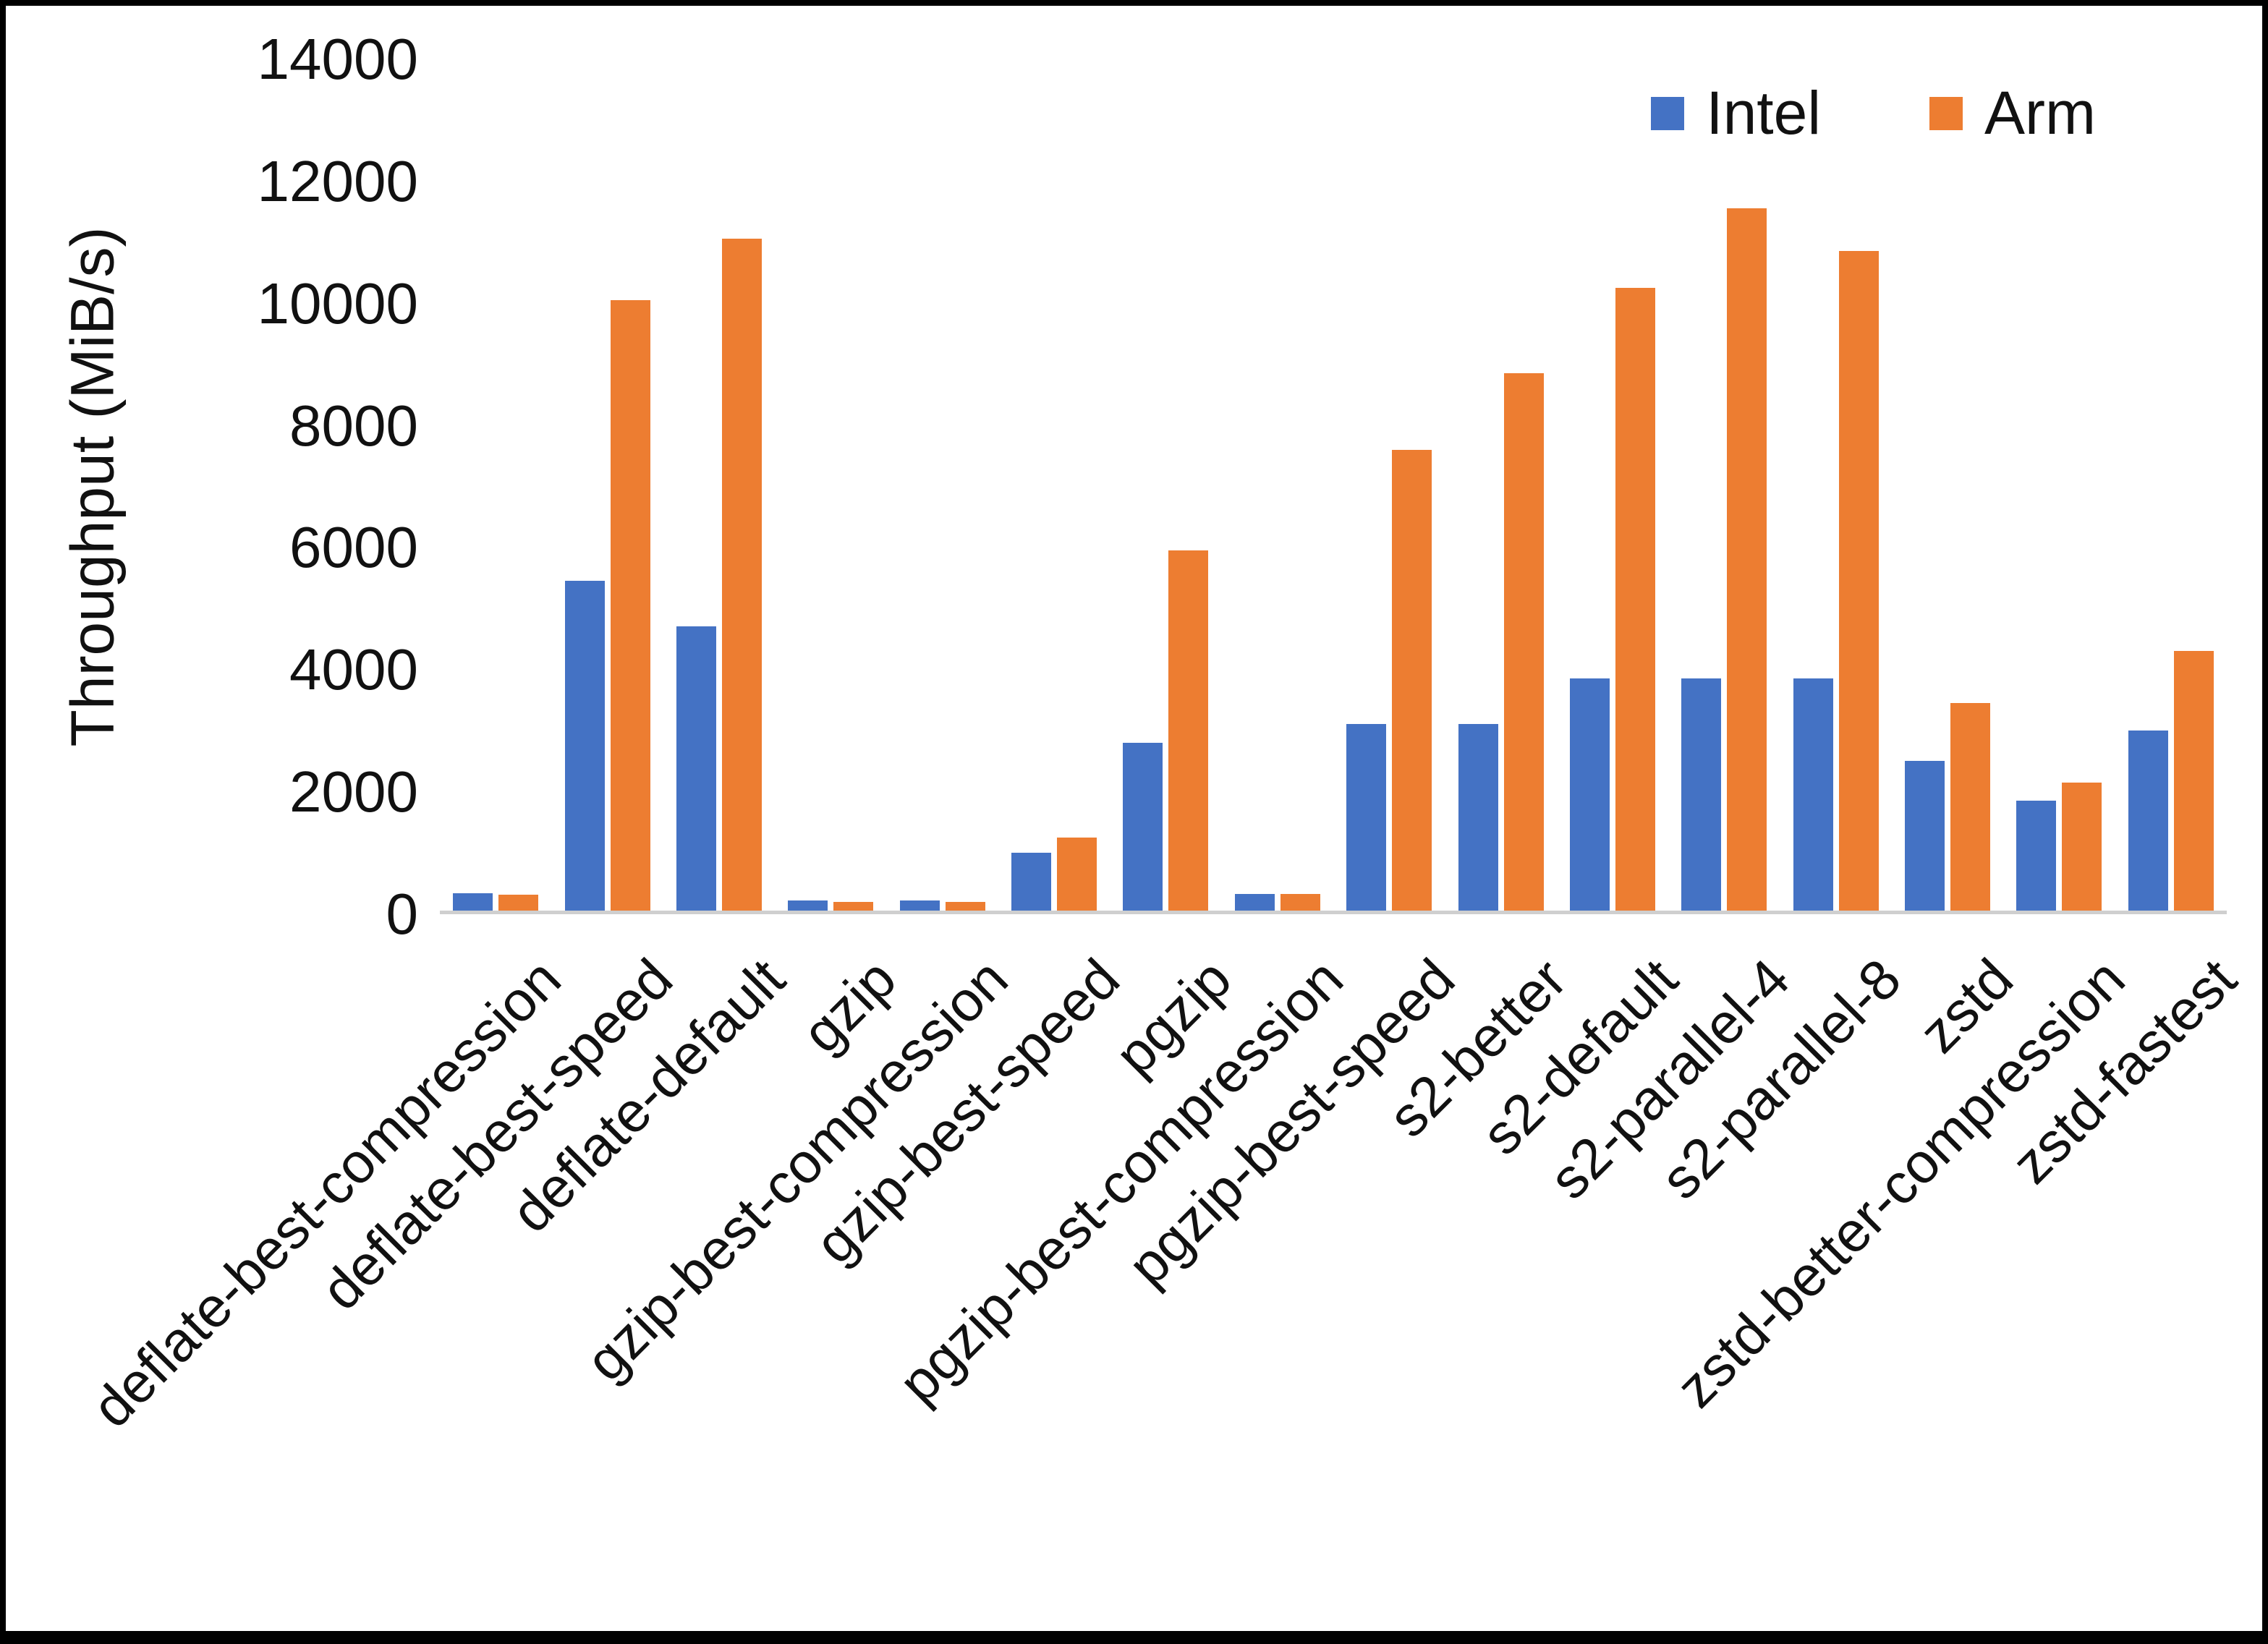  What do you see at coordinates (353, 425) in the screenshot?
I see `y-axis-tick-label: 8000` at bounding box center [353, 425].